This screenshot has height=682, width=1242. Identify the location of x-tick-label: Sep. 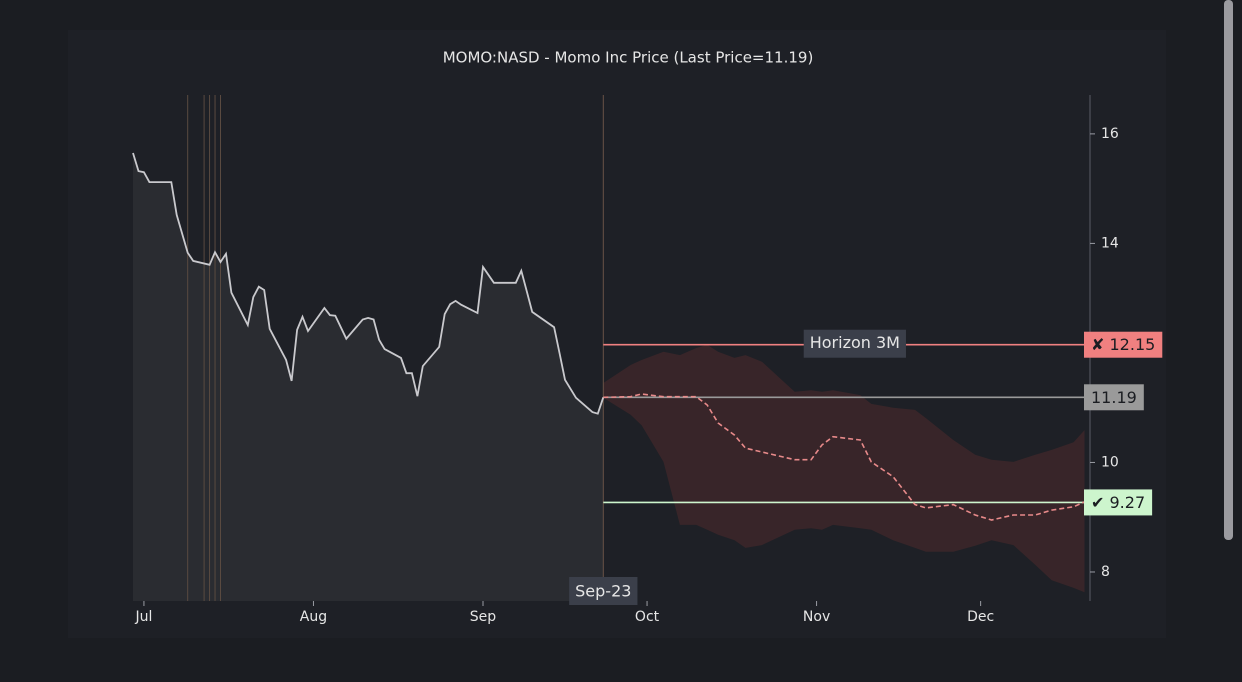
(483, 617).